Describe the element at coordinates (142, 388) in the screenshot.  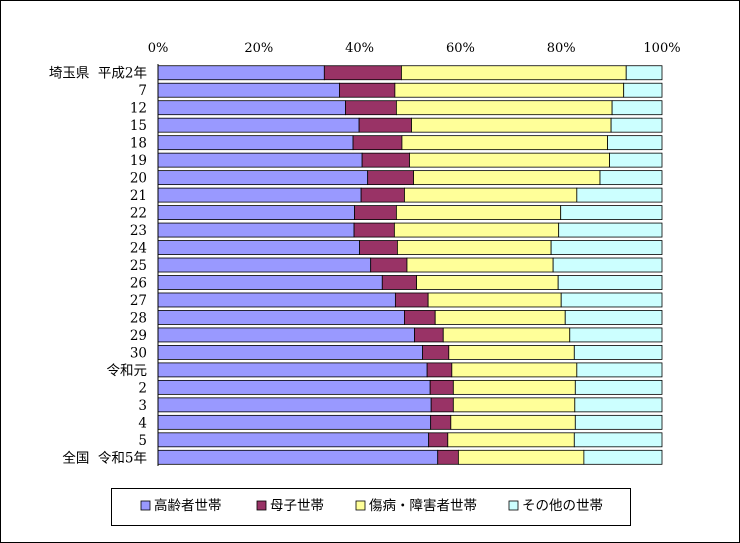
I see `category-label: 2` at that location.